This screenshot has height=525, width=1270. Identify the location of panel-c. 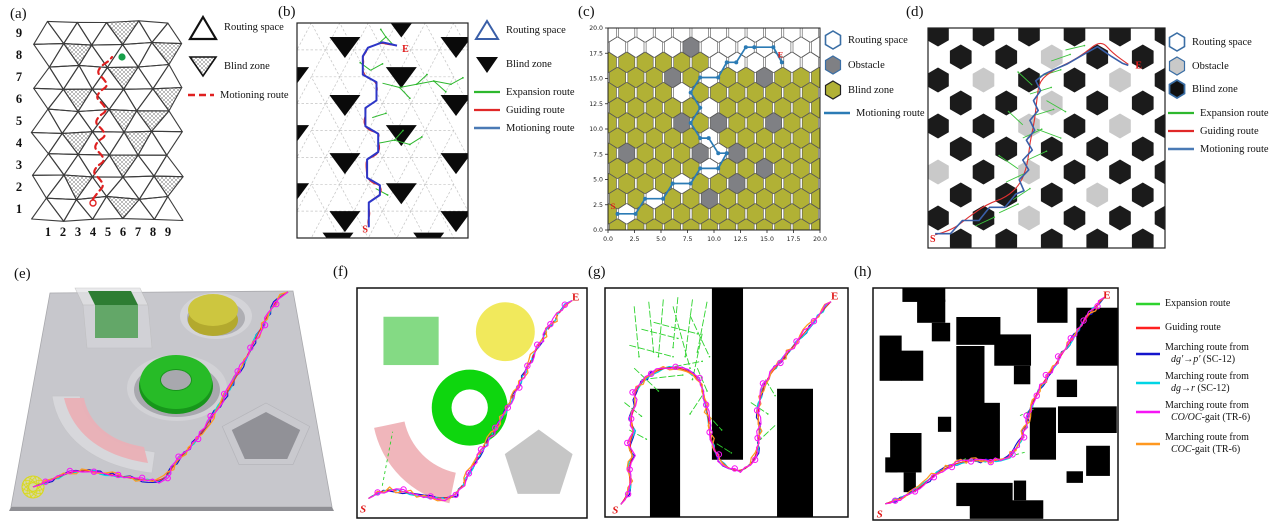
(714, 129).